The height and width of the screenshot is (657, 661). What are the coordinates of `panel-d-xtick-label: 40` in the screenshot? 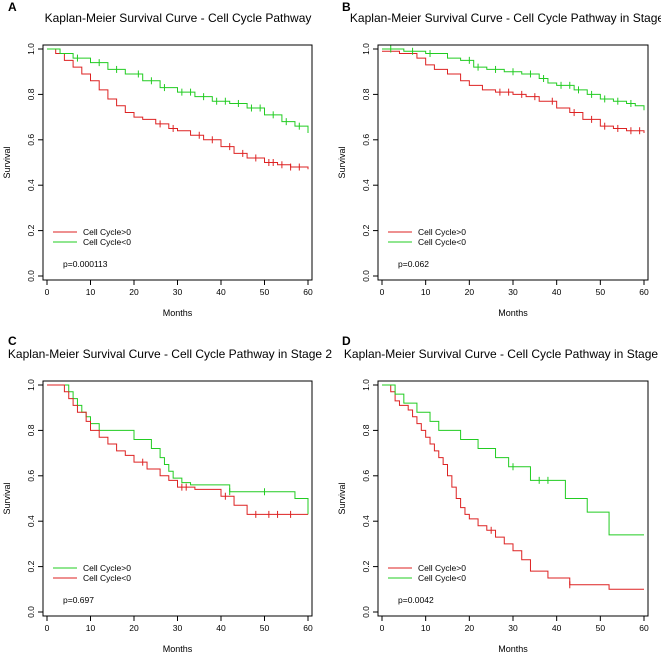 It's located at (557, 628).